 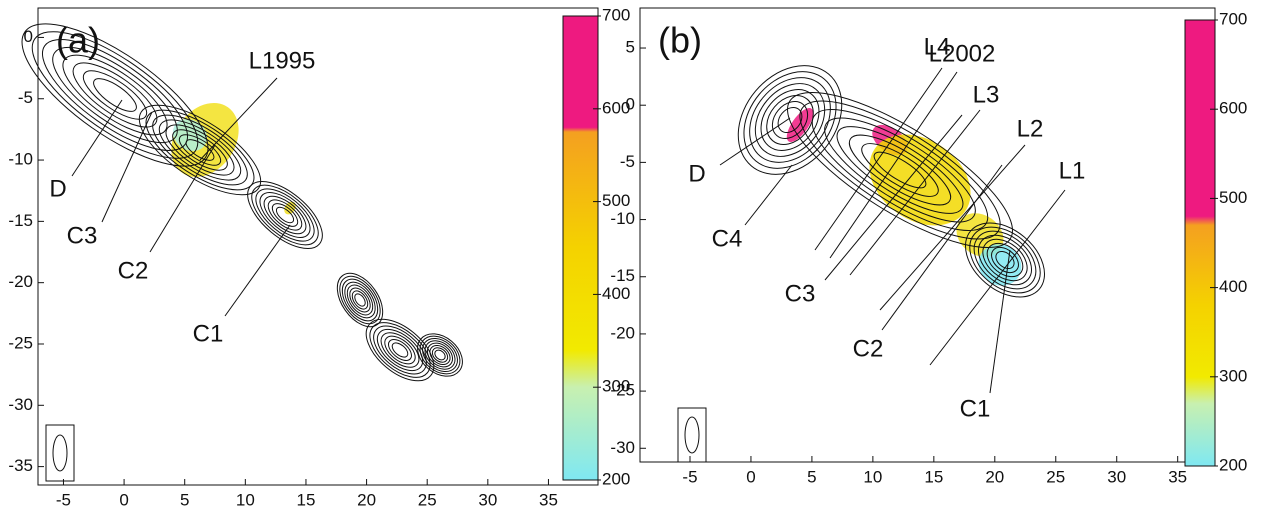 I want to click on beam-box, so click(x=692, y=435).